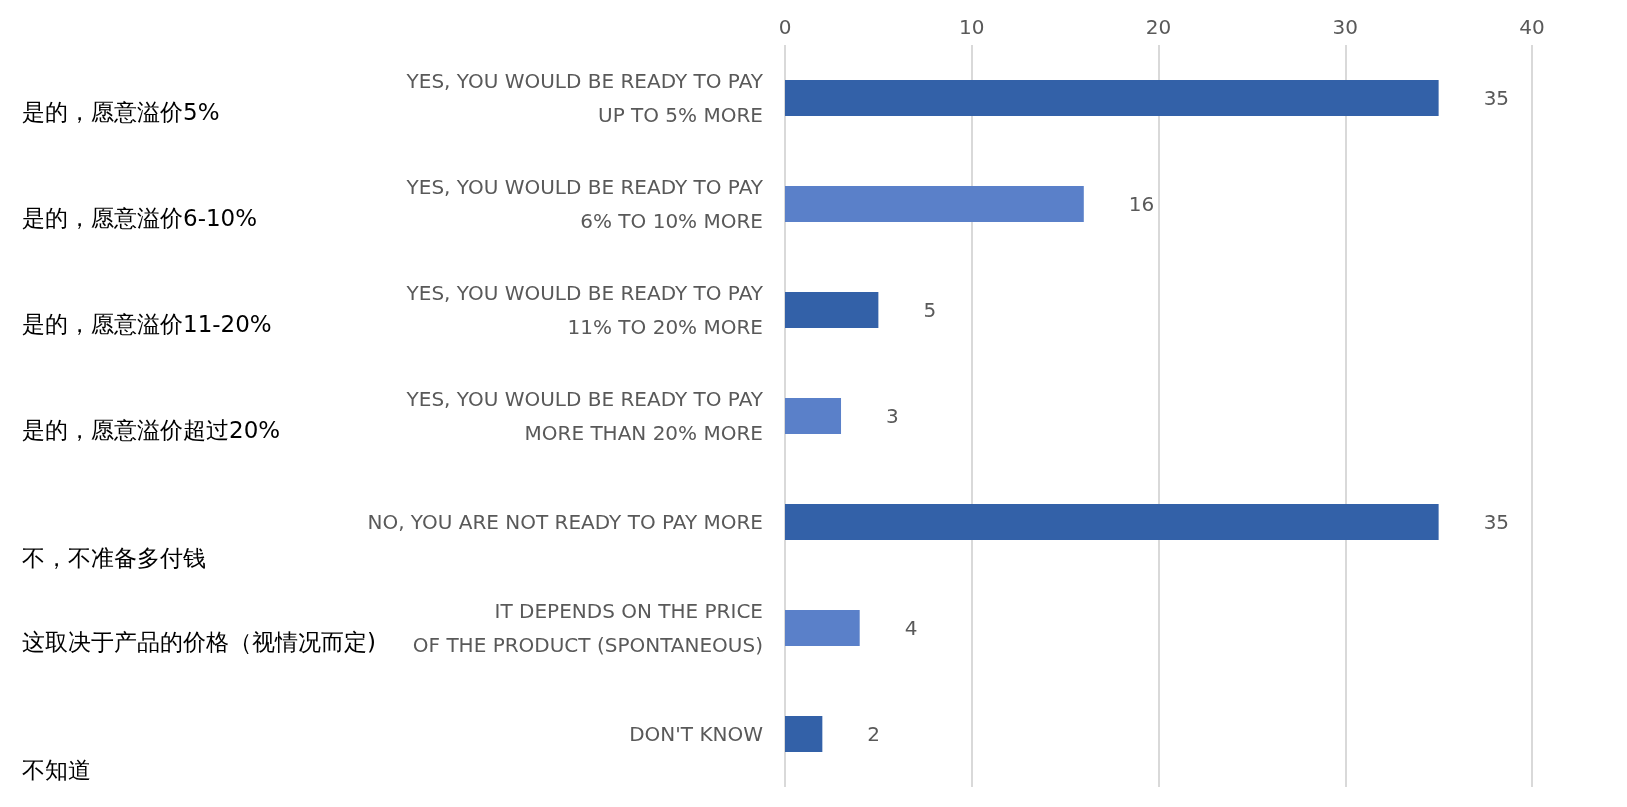 Image resolution: width=1627 pixels, height=807 pixels. I want to click on y-tick-label: YES, YOU WOULD BE READY TO PAY UP TO 5% MORE, so click(584, 98).